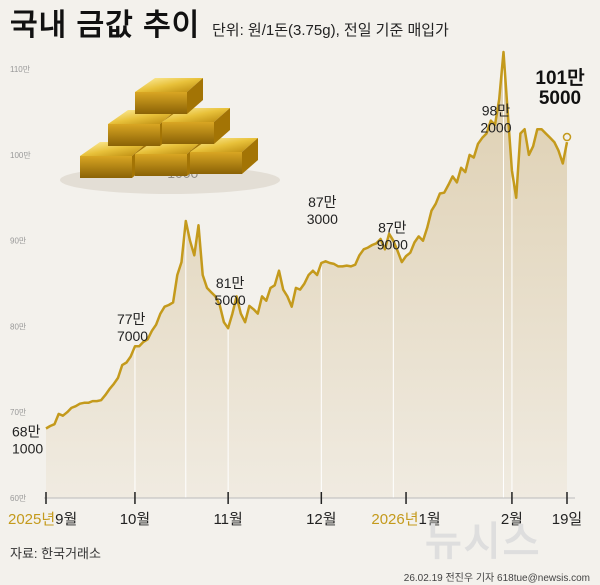  What do you see at coordinates (495, 127) in the screenshot?
I see `data-label-remainder: 2000` at bounding box center [495, 127].